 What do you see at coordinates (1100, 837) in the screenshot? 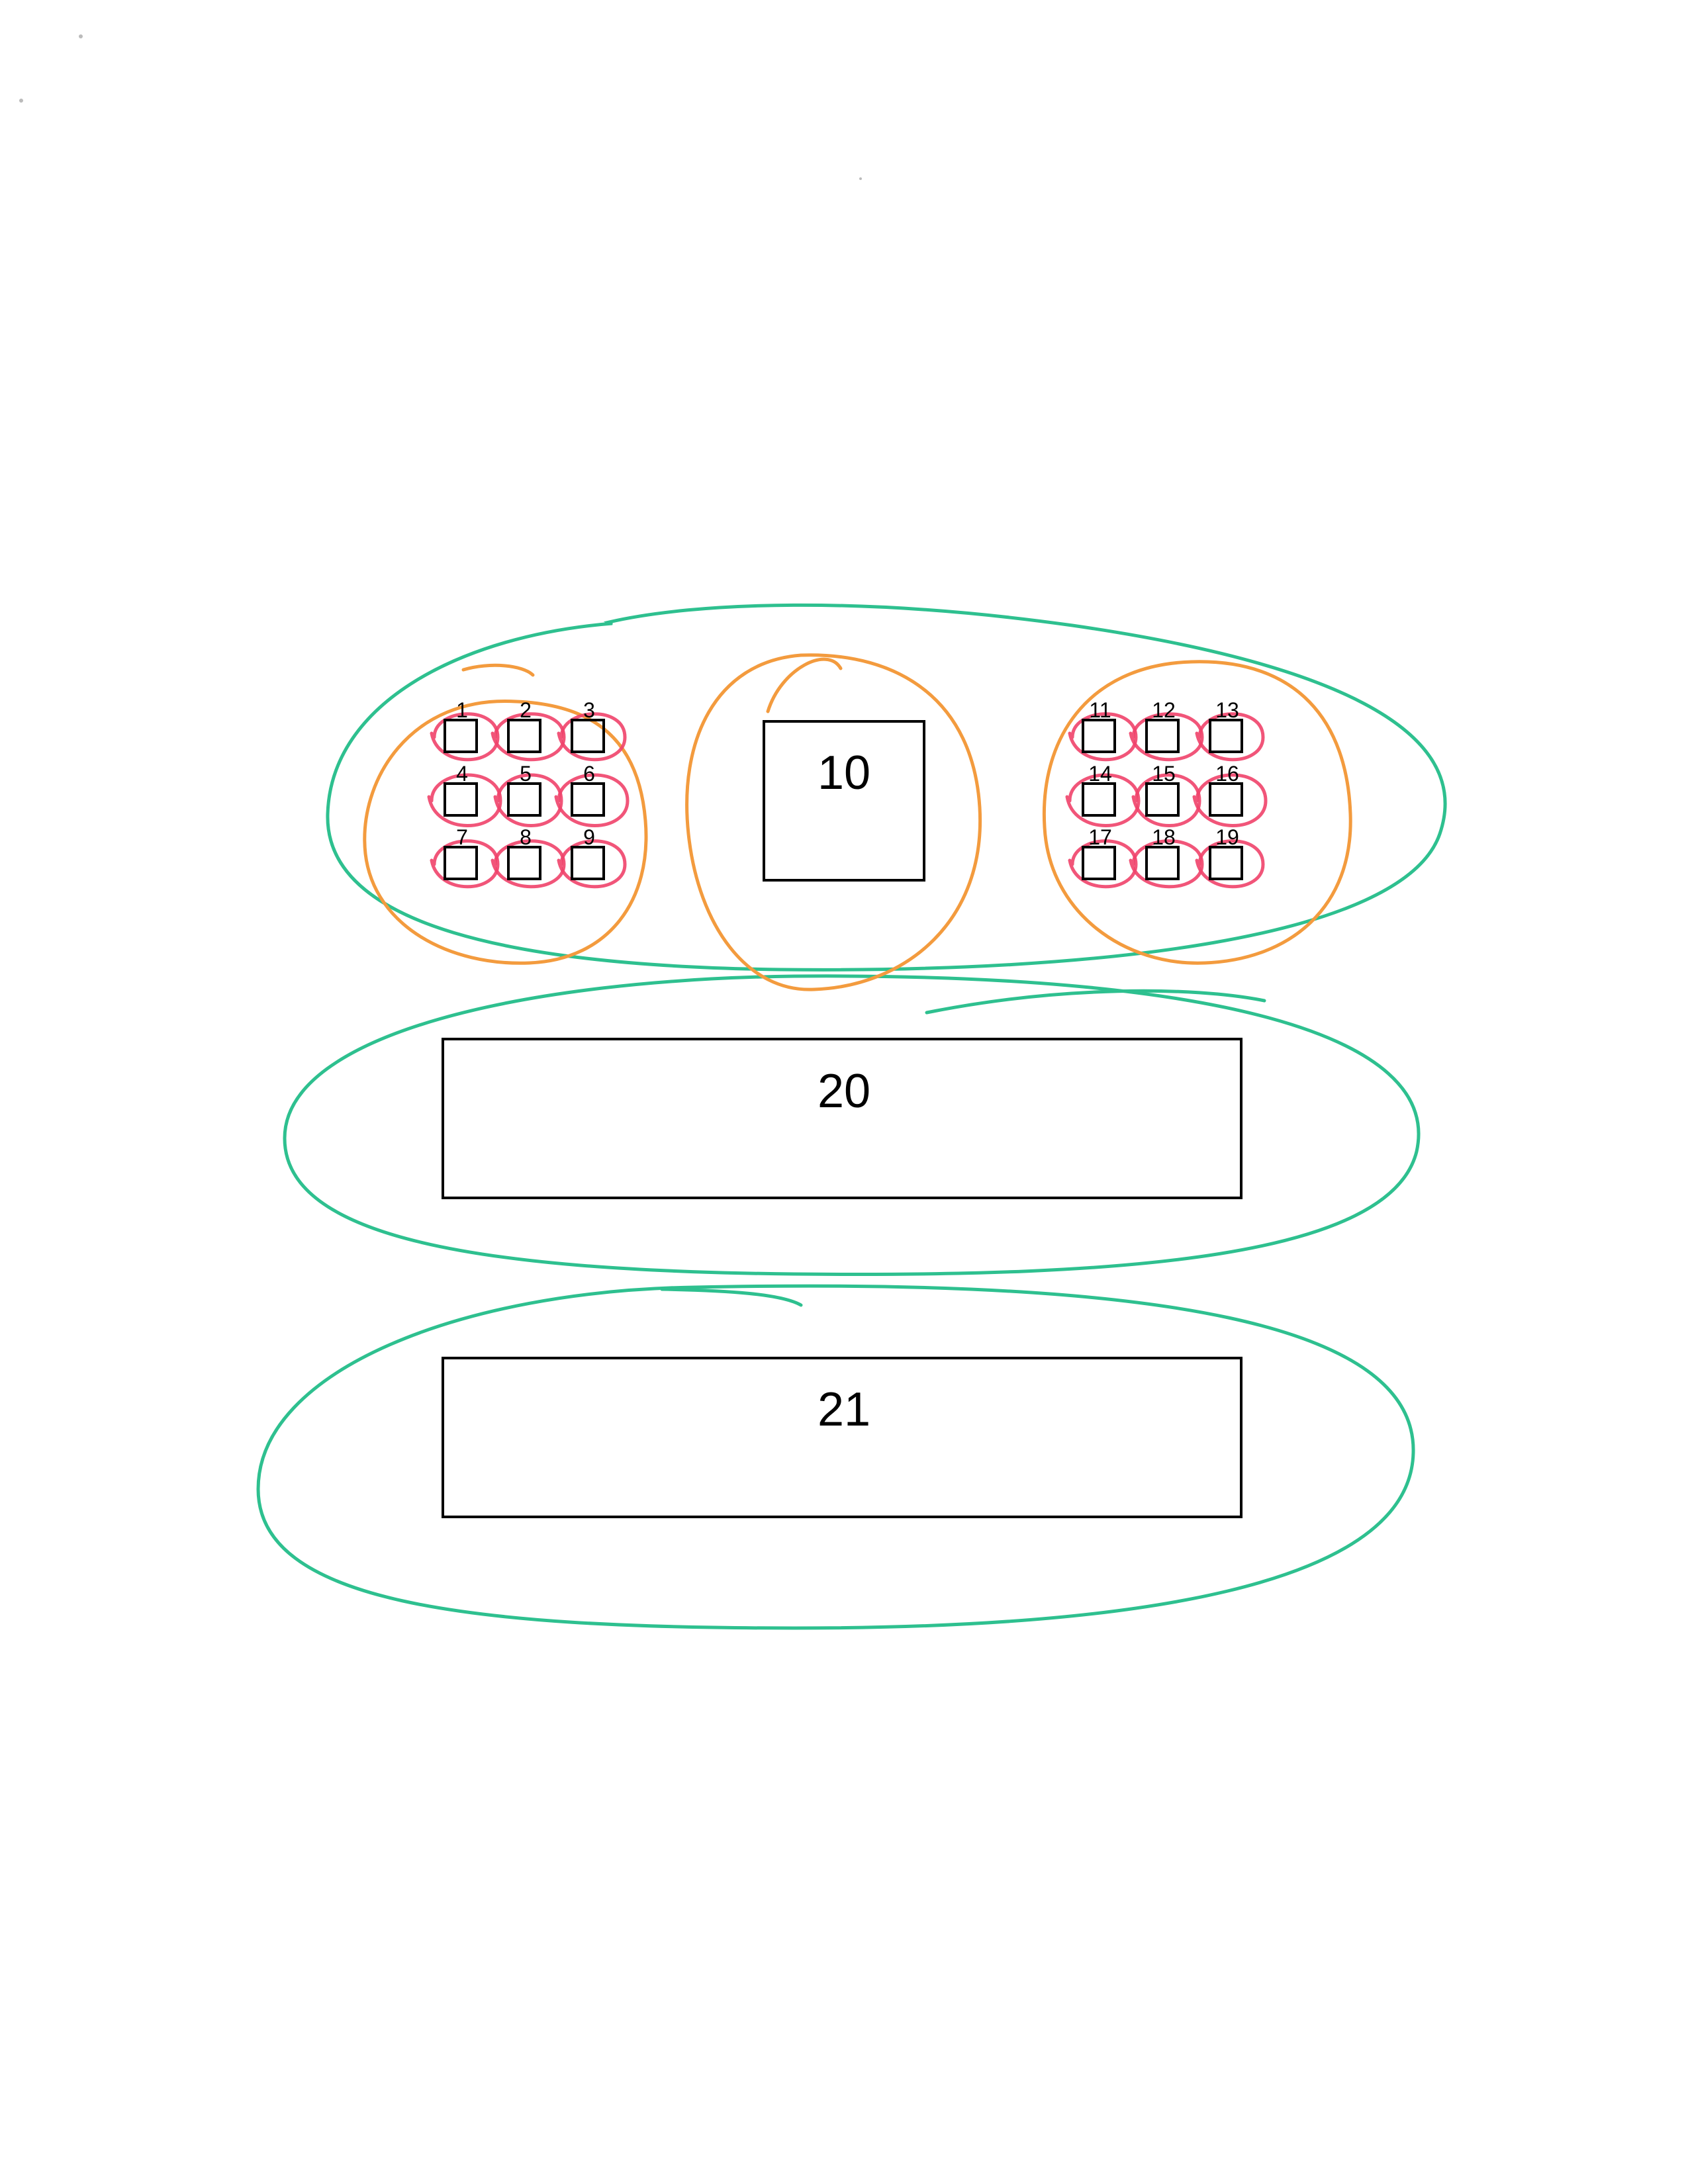
I see `small-box-label: 17` at bounding box center [1100, 837].